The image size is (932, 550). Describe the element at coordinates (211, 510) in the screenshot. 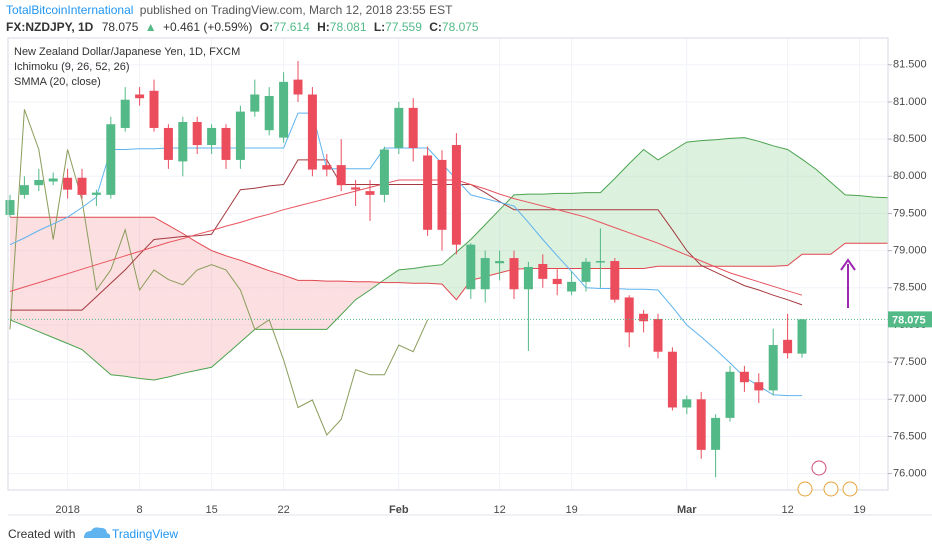

I see `x-tick-label: 15` at that location.